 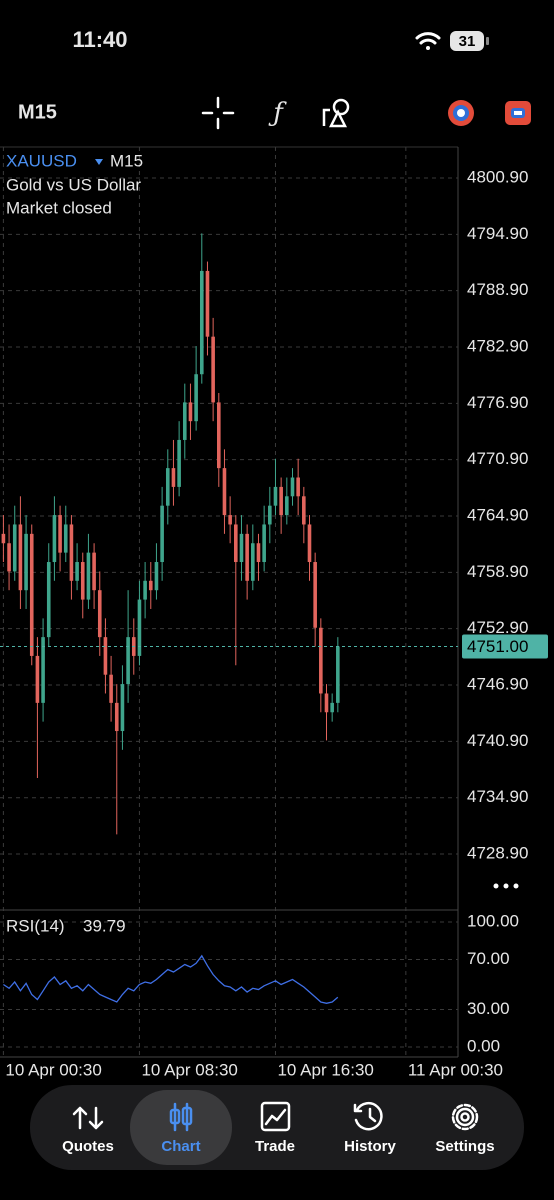 What do you see at coordinates (104, 925) in the screenshot?
I see `rsi-value: 39.79` at bounding box center [104, 925].